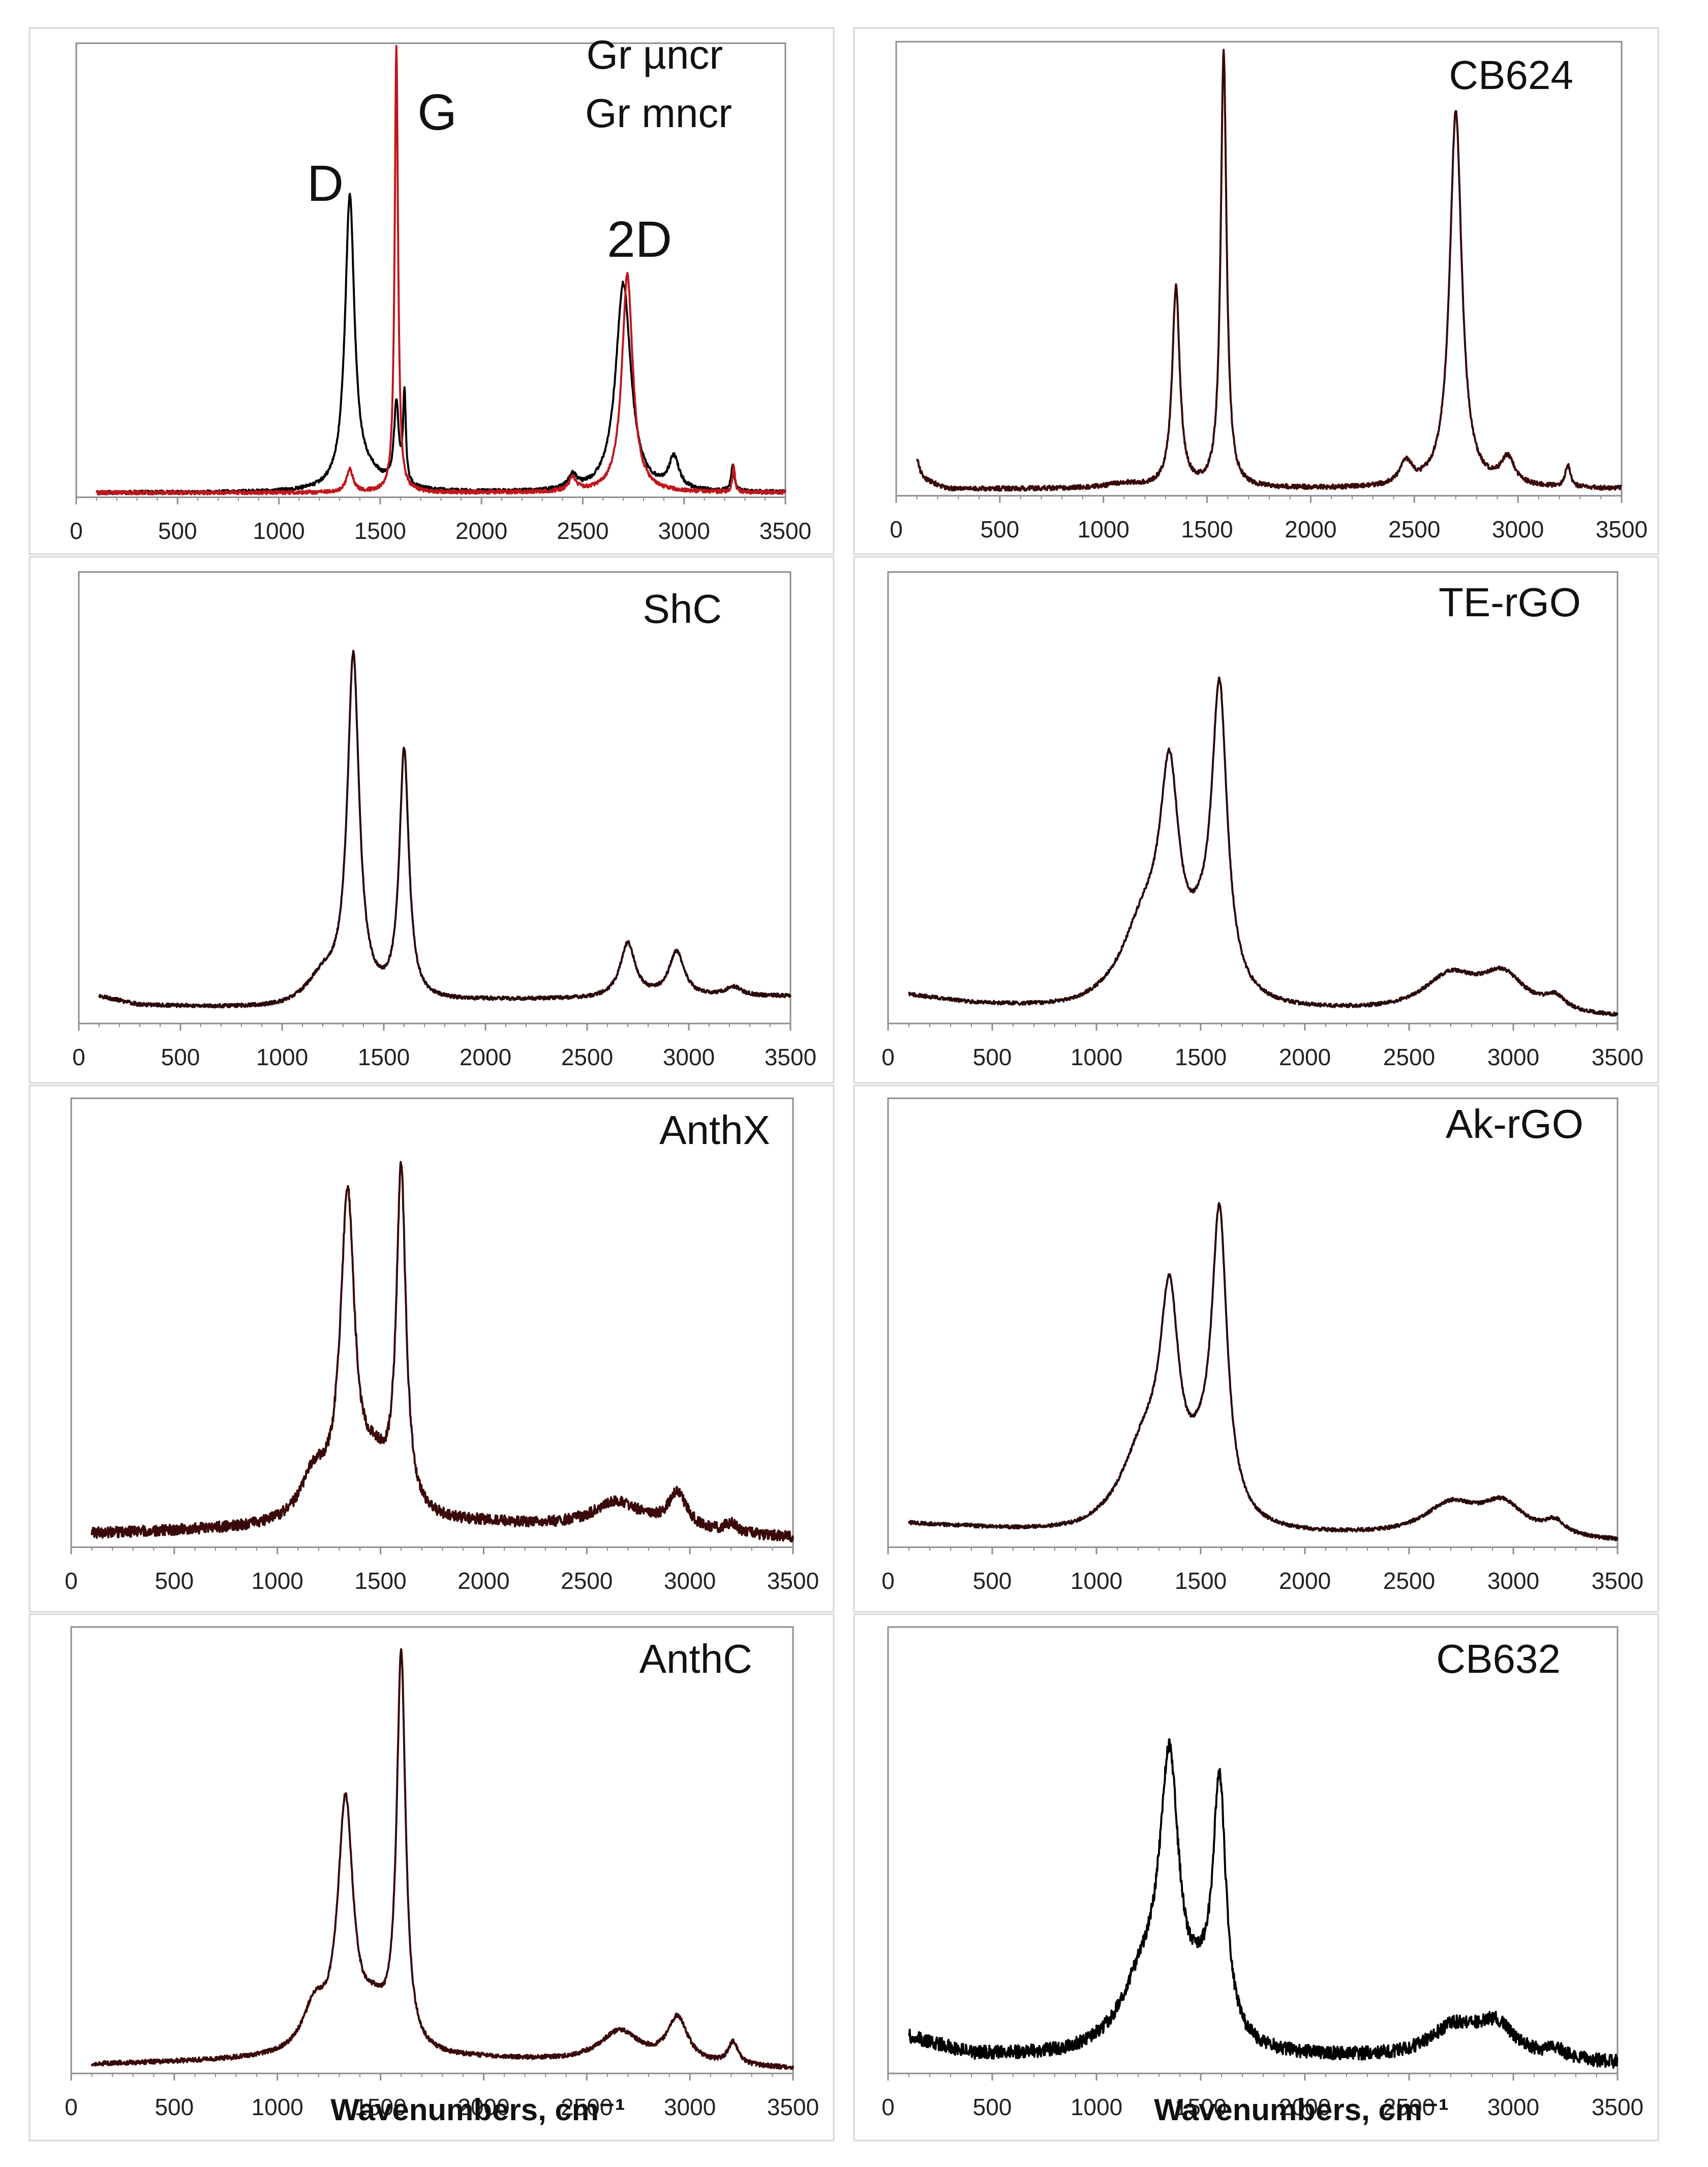 The height and width of the screenshot is (2167, 1708). I want to click on chart-shc: 0 500 1000 1500 2000 2500 3000 3500 ShC, so click(444, 820).